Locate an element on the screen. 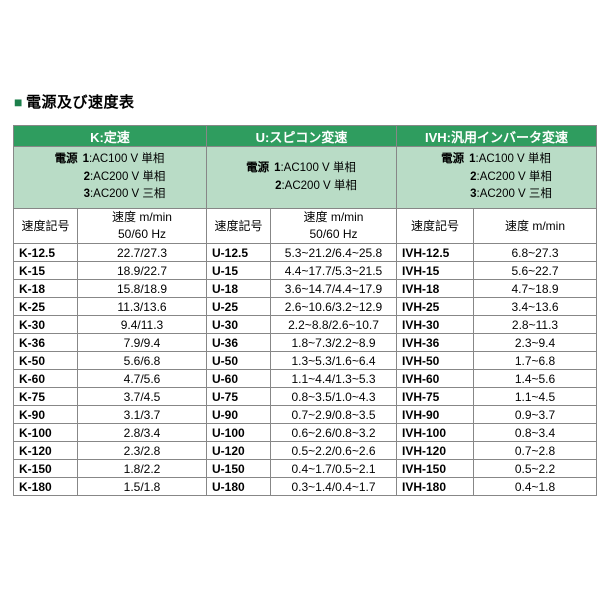  title-square-icon: ■ is located at coordinates (18, 101).